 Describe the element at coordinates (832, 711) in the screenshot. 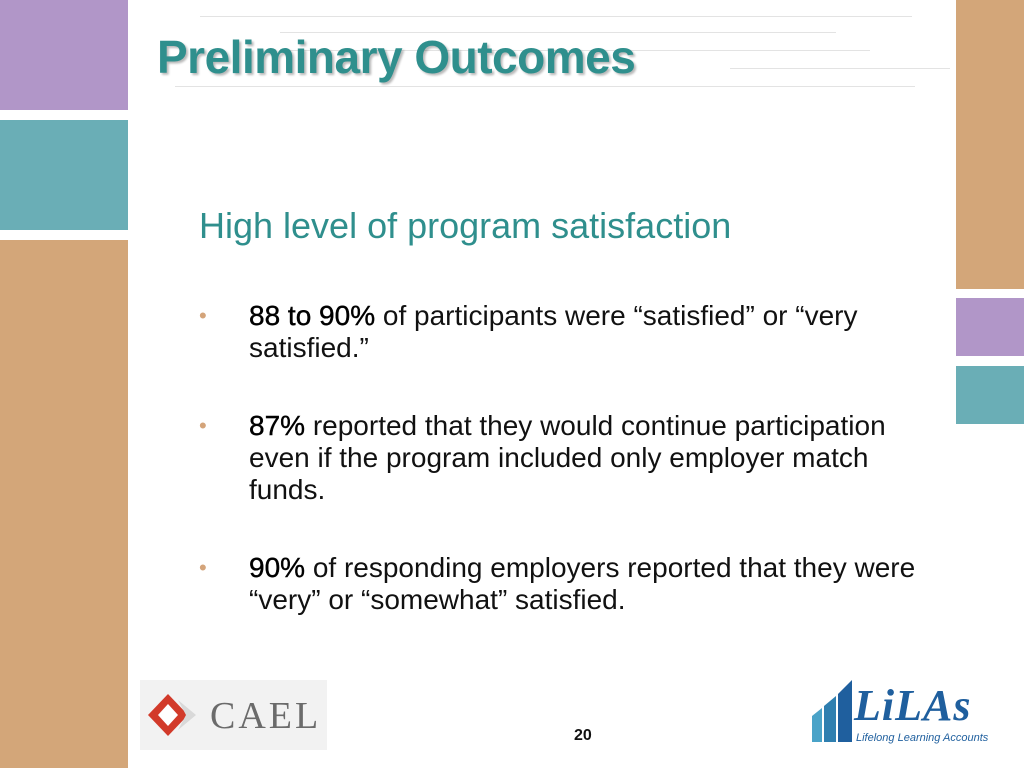

I see `lilas-bars-logo-icon` at that location.